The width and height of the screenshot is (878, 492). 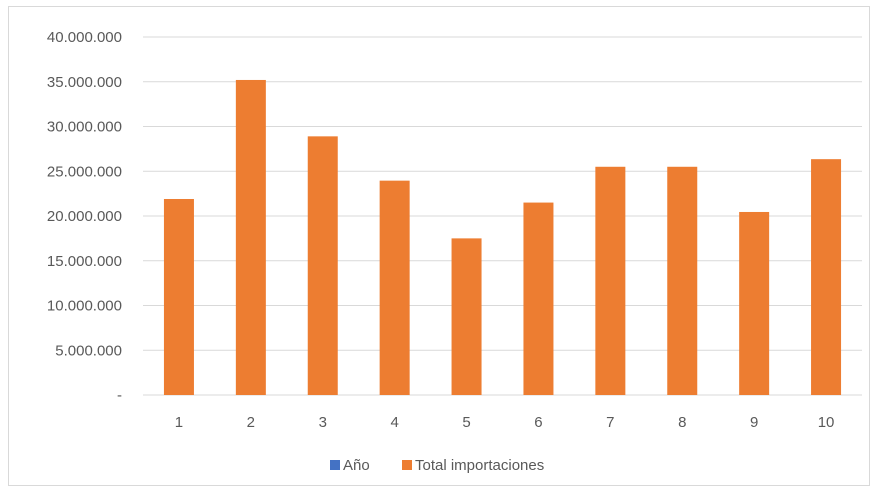 What do you see at coordinates (479, 465) in the screenshot?
I see `legend-label-total-importaciones: Total importaciones` at bounding box center [479, 465].